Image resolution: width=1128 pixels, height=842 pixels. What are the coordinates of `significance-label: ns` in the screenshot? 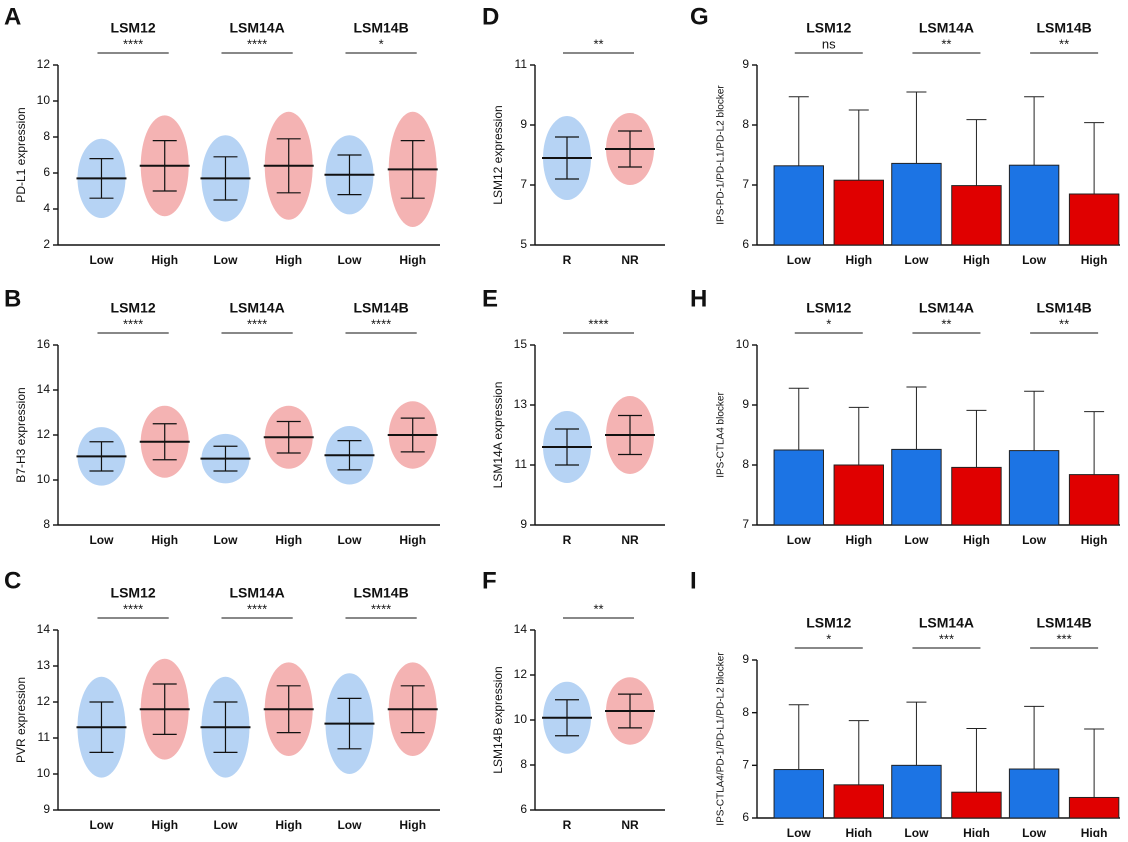 It's located at (829, 43).